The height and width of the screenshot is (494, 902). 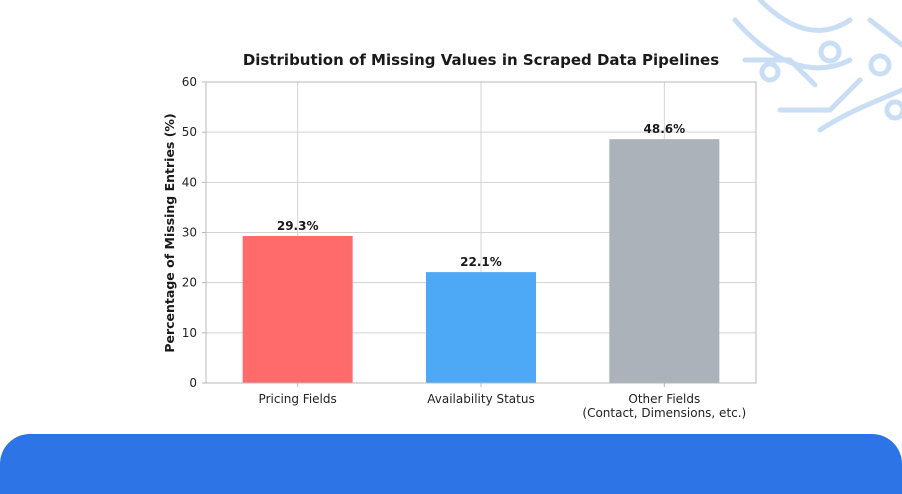 I want to click on y-tick-label: 40, so click(x=189, y=182).